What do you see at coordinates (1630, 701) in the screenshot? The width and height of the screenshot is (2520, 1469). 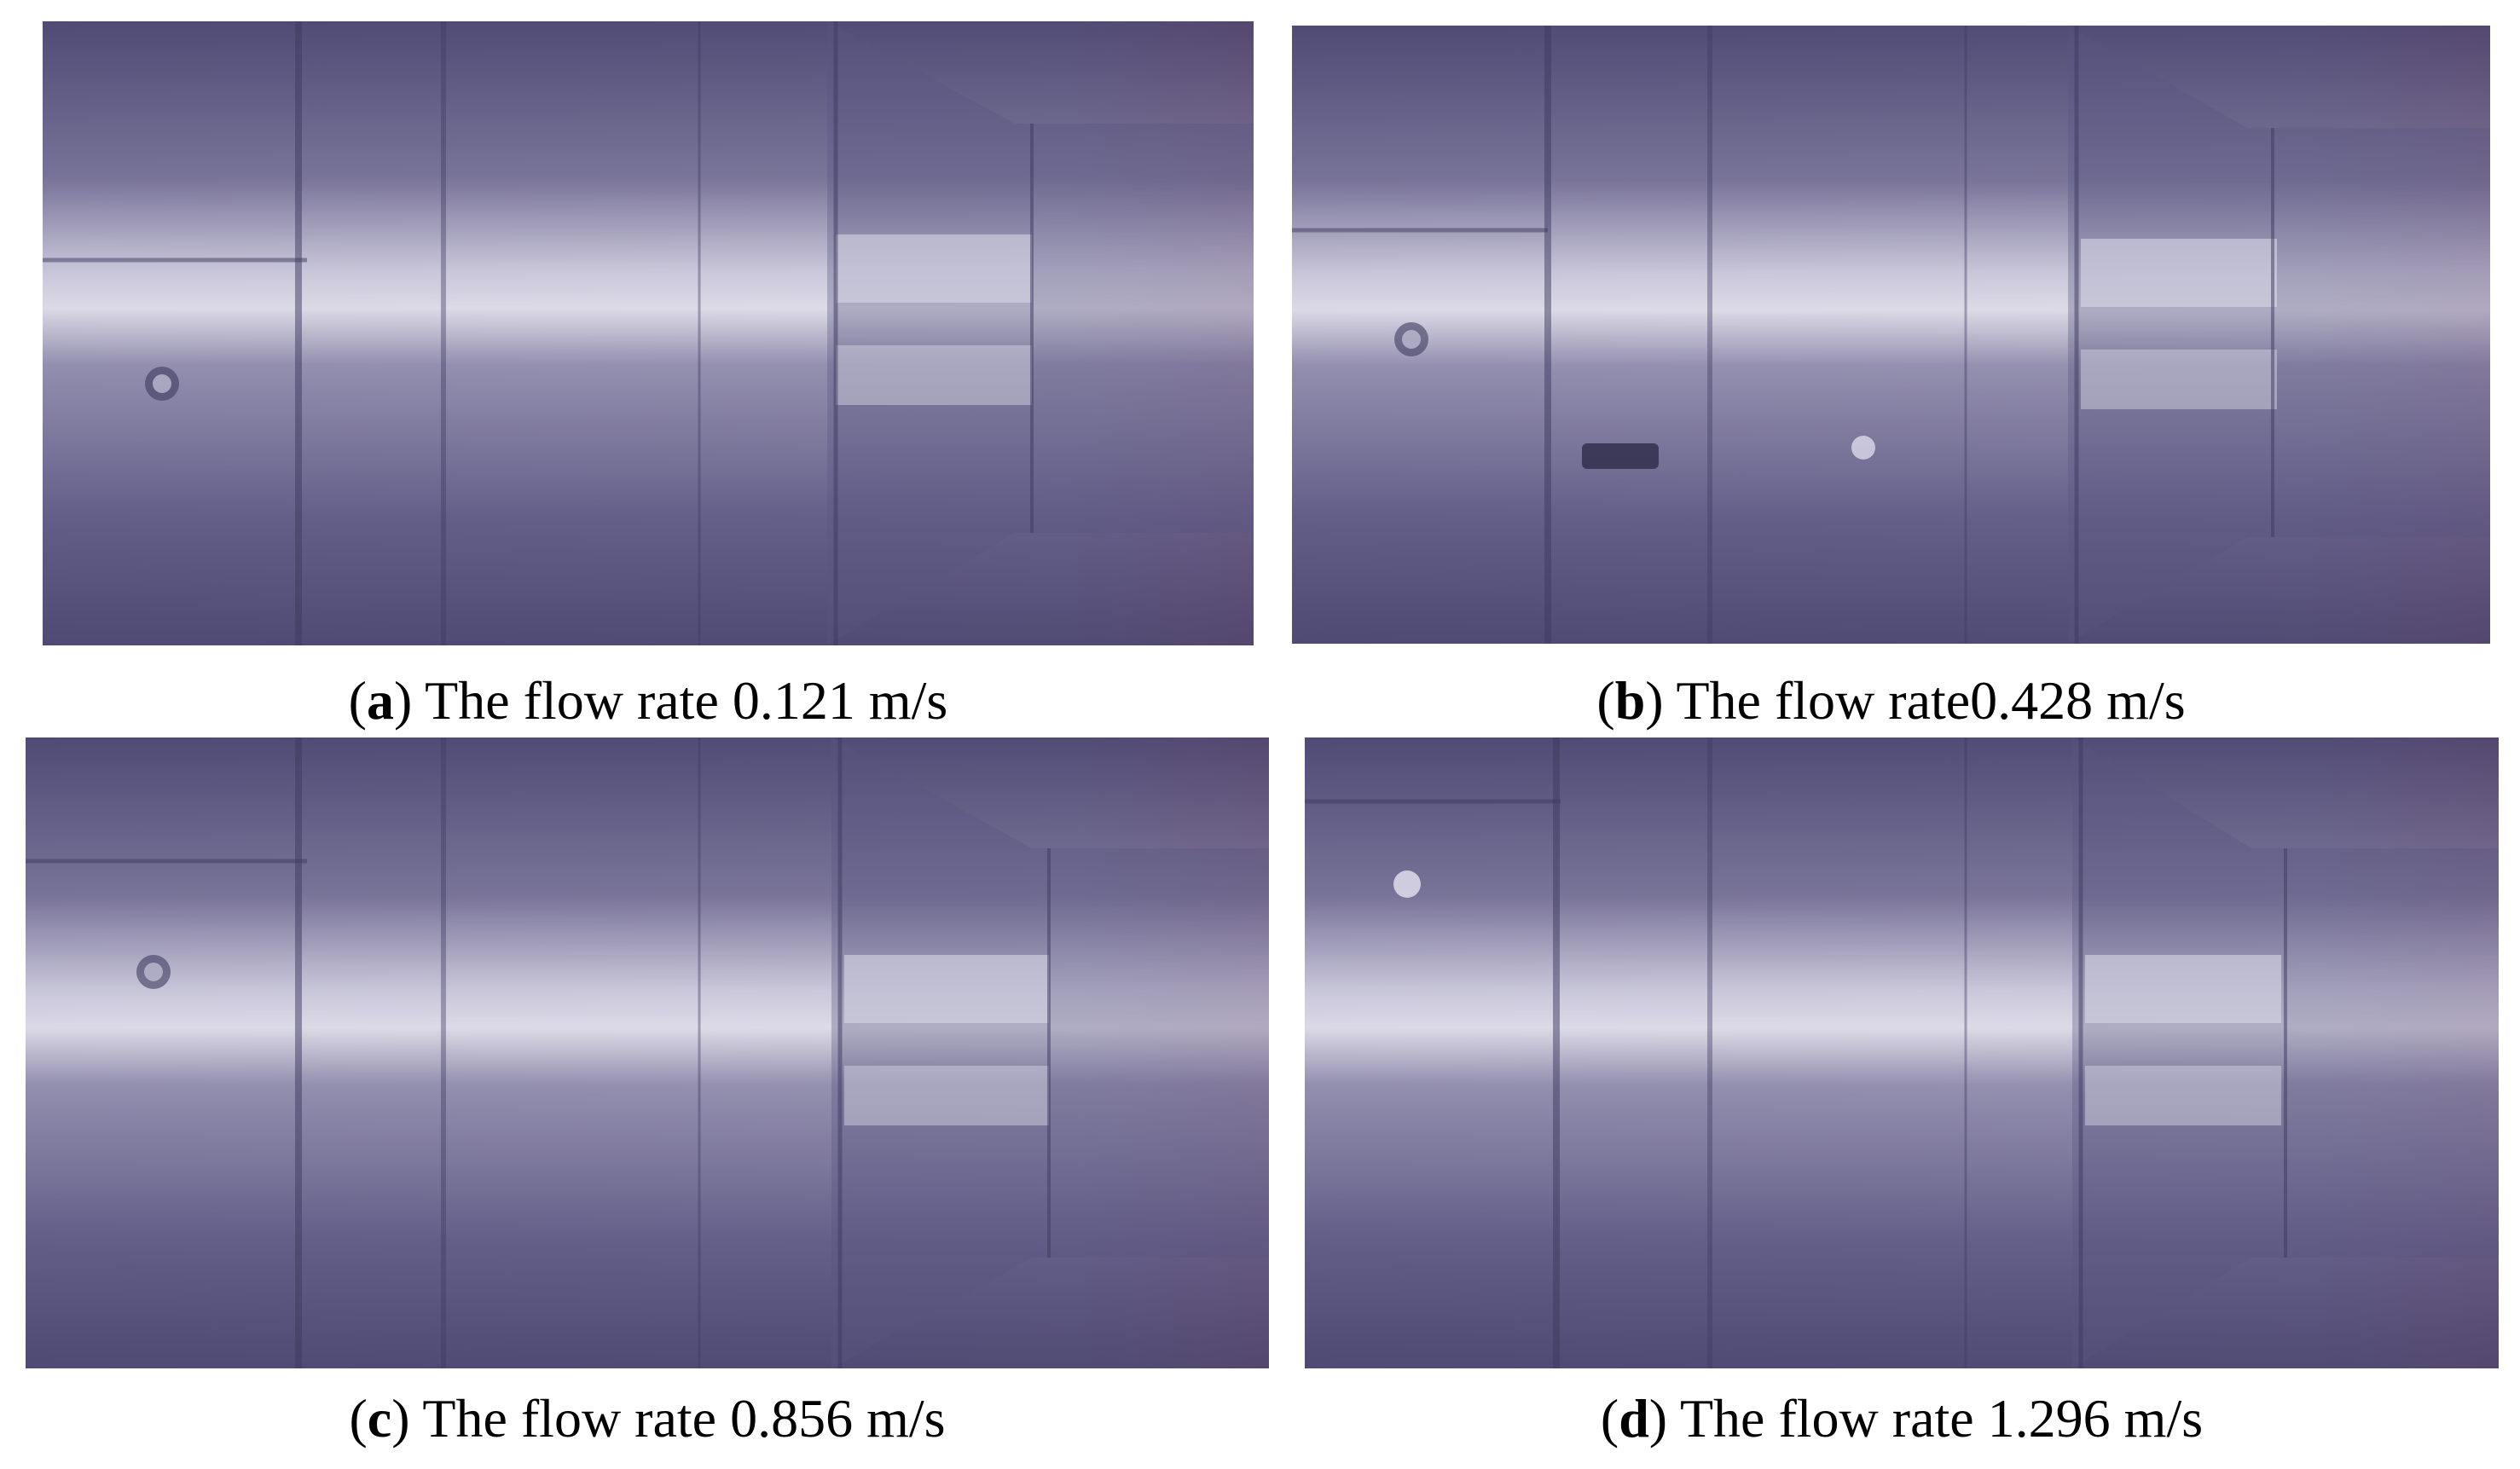 I see `caption-b-letter: b` at bounding box center [1630, 701].